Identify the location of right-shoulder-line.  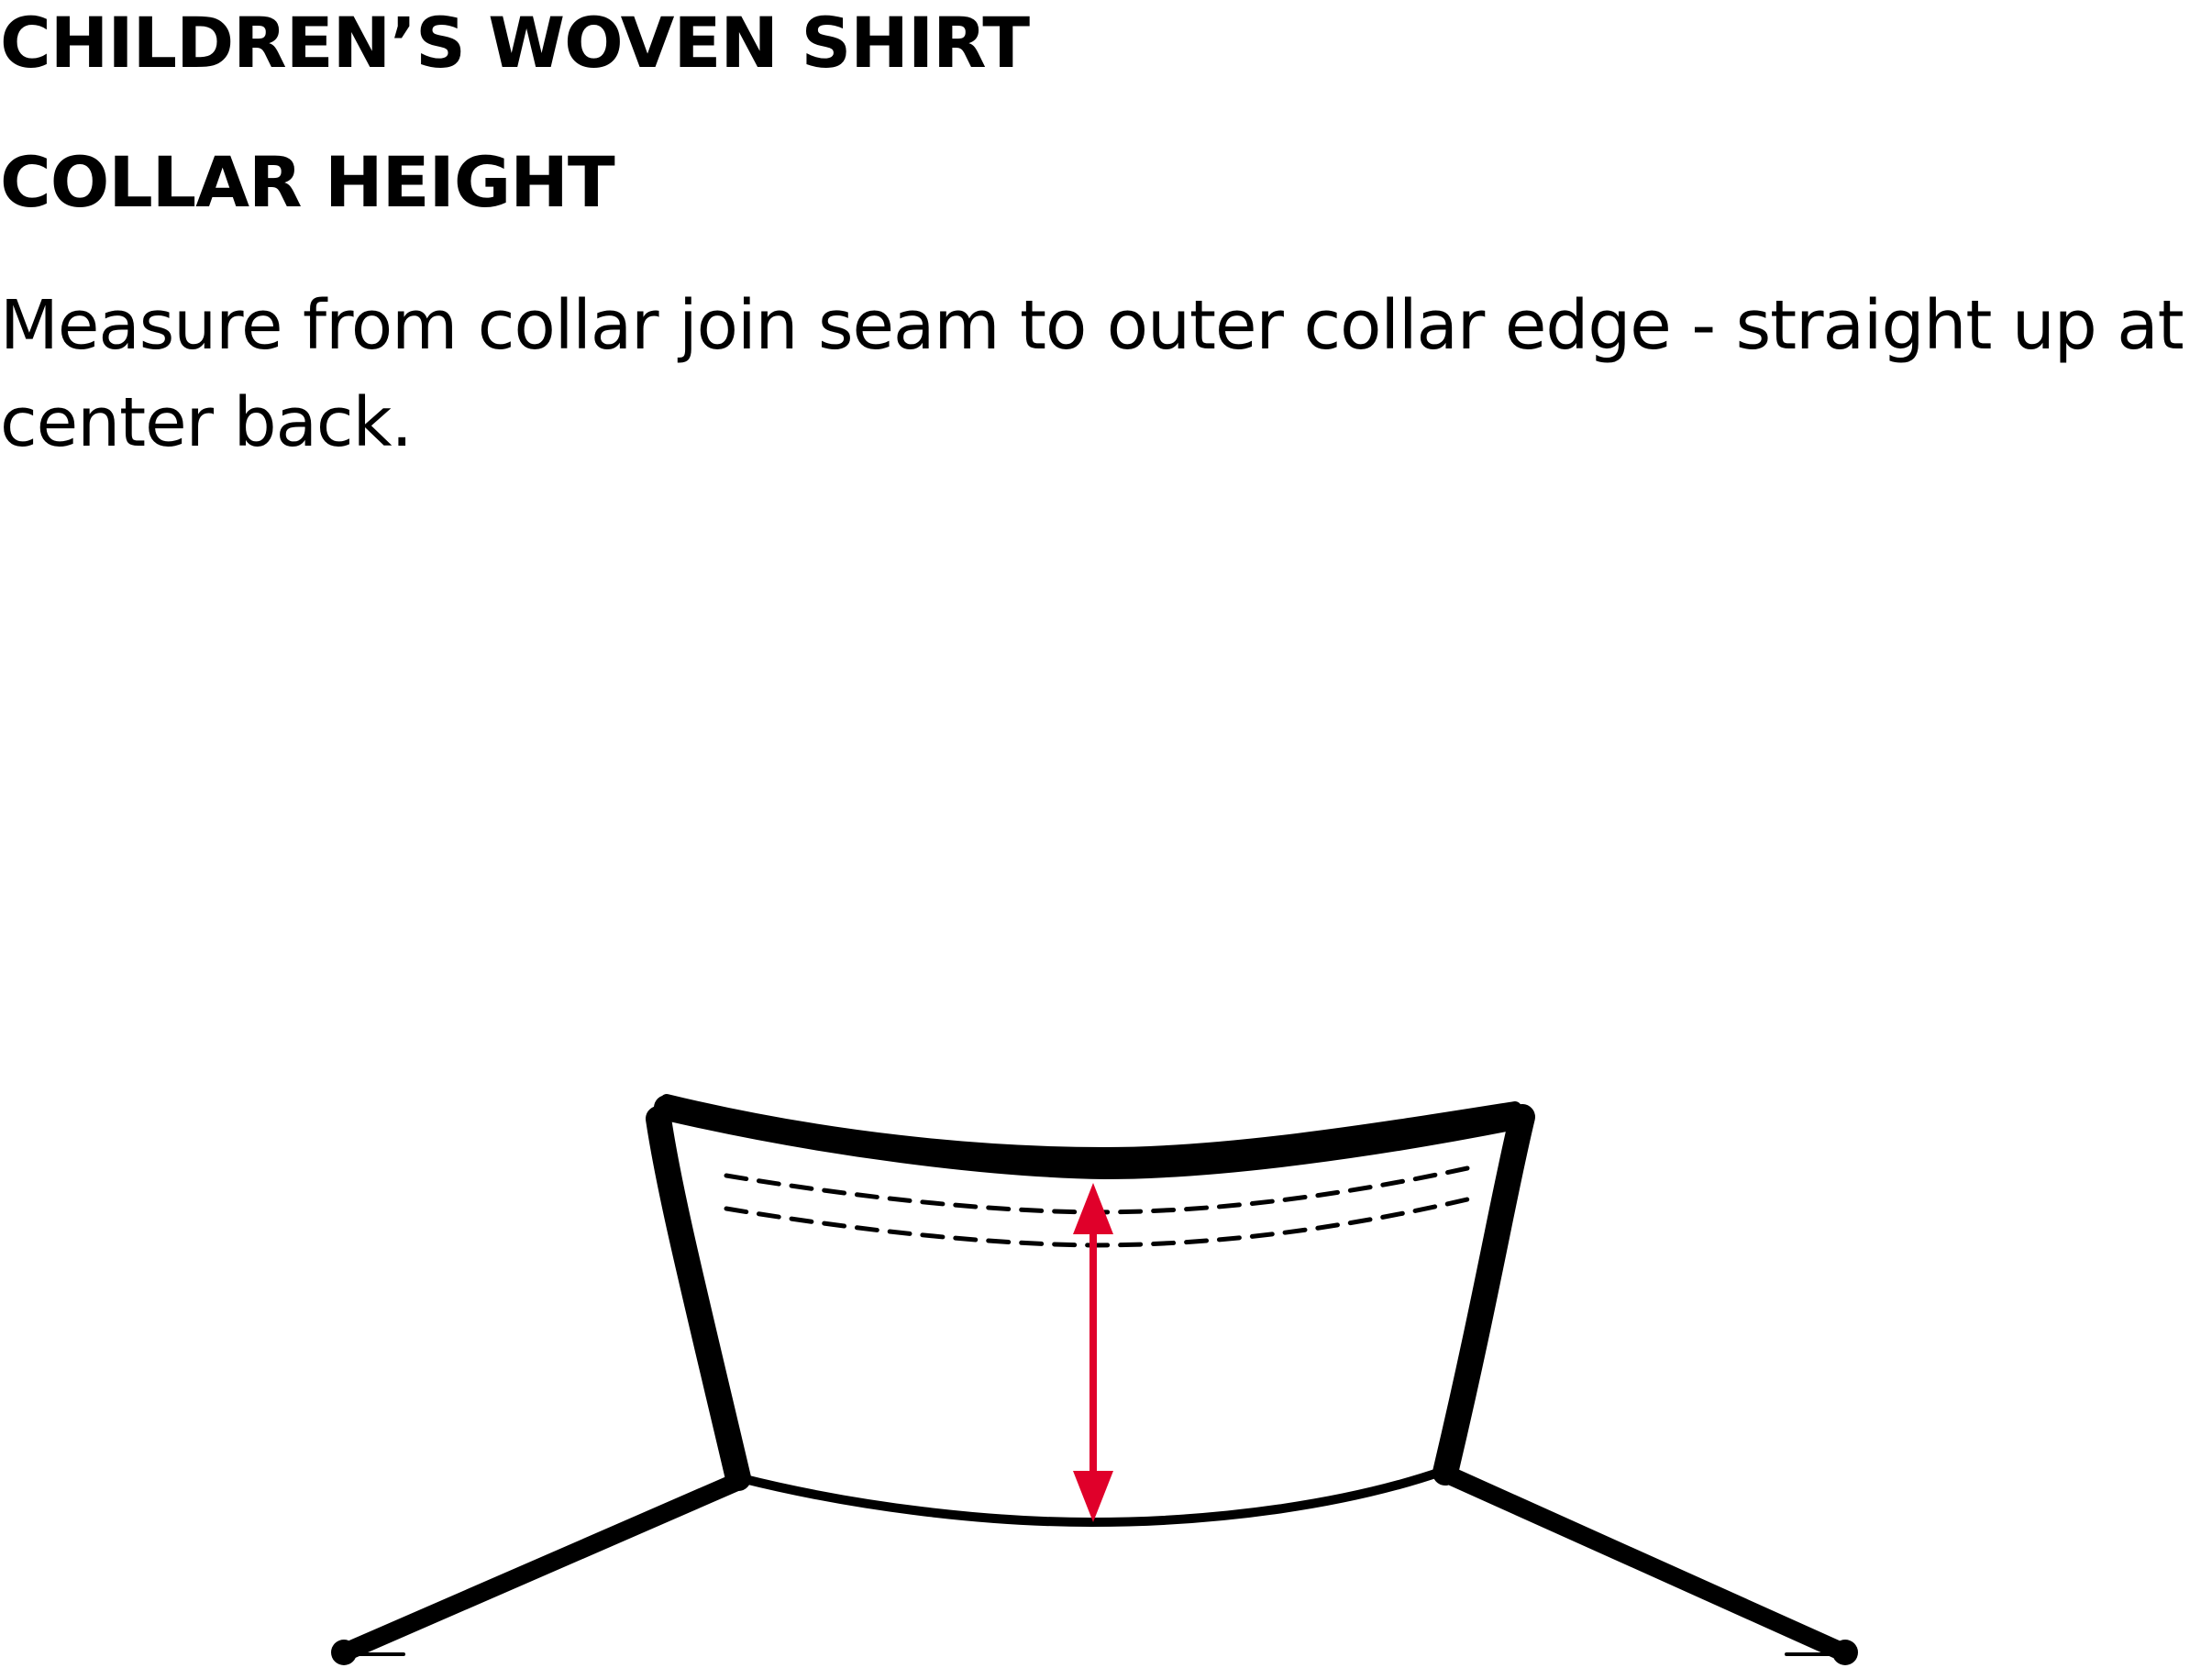
(1644, 1563).